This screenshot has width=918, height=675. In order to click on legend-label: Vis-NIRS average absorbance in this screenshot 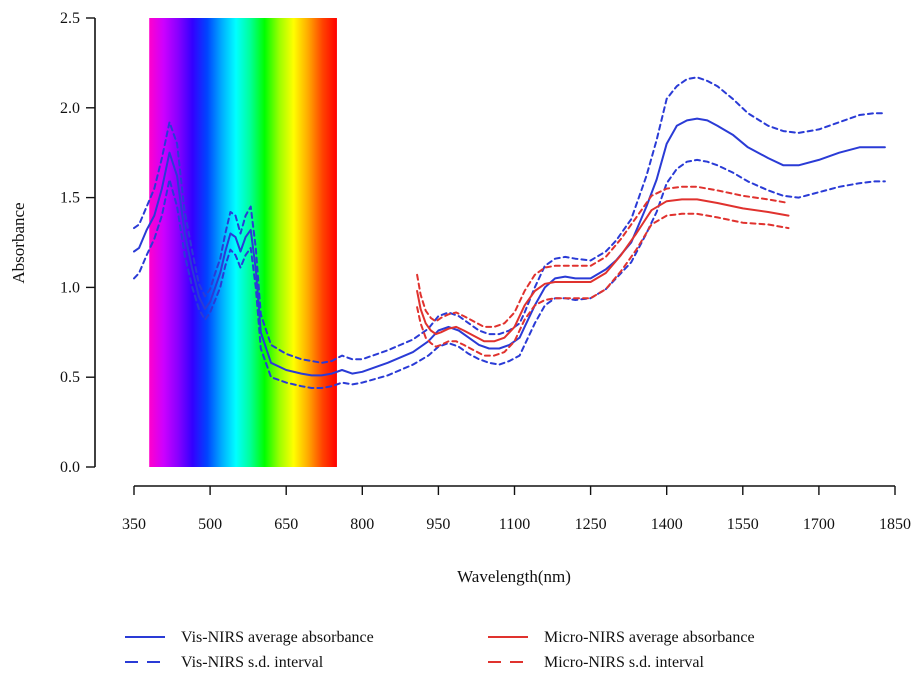, I will do `click(277, 637)`.